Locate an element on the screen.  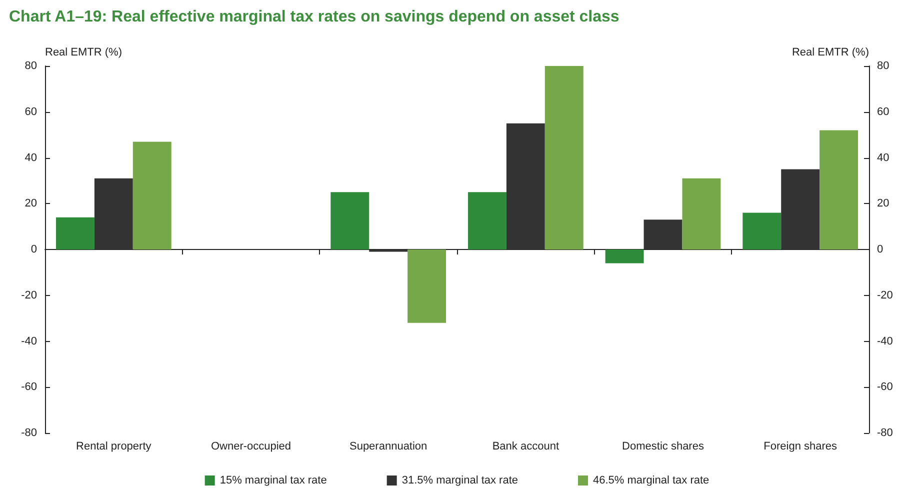
legend-label: 46.5% marginal tax rate is located at coordinates (651, 480).